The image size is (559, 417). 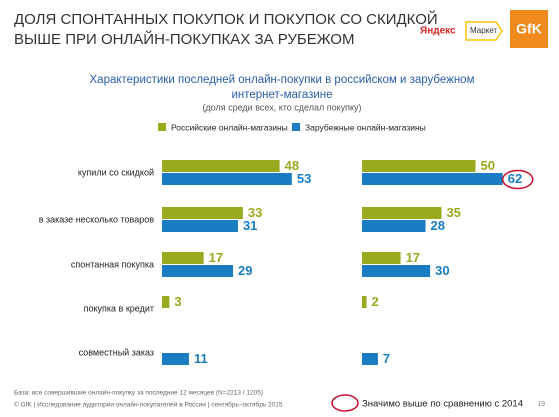 What do you see at coordinates (119, 308) in the screenshot?
I see `category-label: покупка в кредит` at bounding box center [119, 308].